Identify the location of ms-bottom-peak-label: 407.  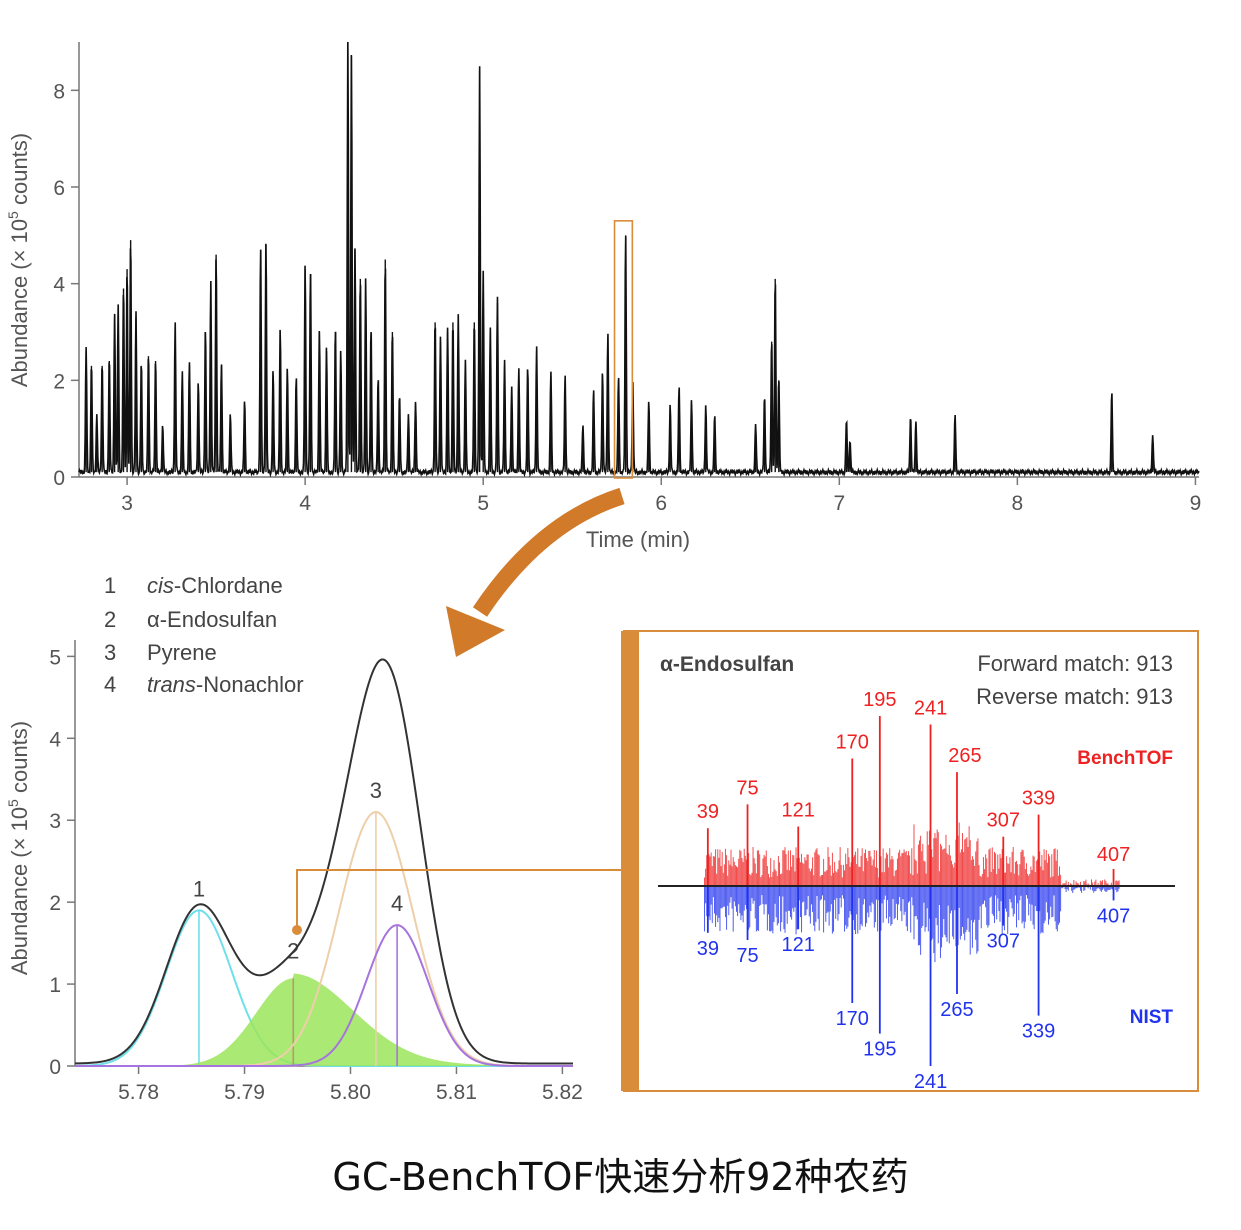
(1113, 916).